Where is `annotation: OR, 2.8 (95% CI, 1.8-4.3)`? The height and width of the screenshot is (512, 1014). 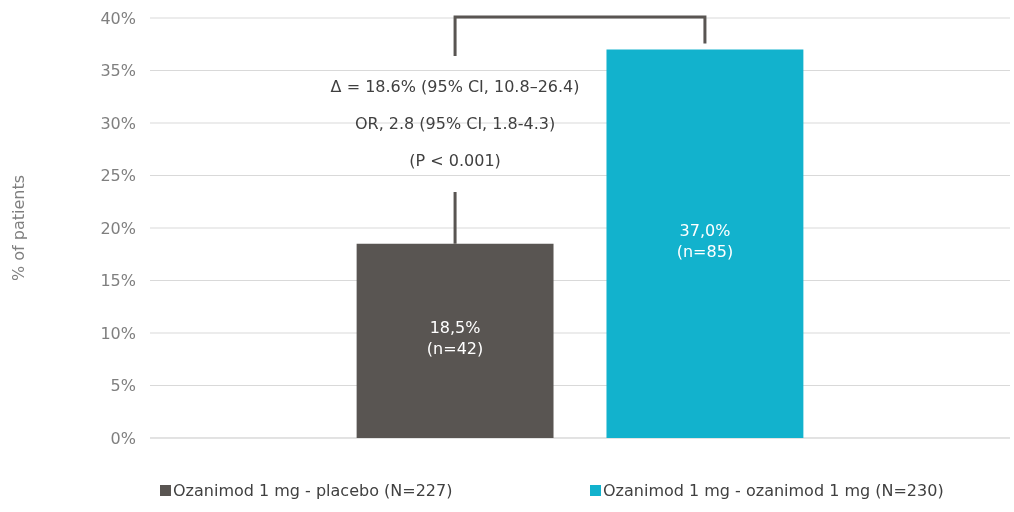
annotation: OR, 2.8 (95% CI, 1.8-4.3) is located at coordinates (455, 123).